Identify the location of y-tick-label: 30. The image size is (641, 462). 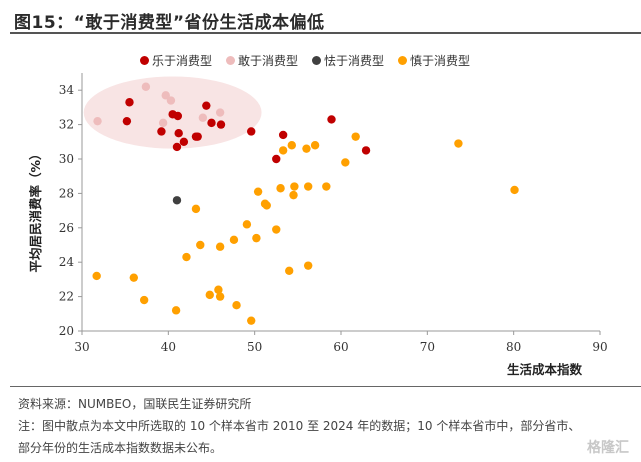
(66, 159).